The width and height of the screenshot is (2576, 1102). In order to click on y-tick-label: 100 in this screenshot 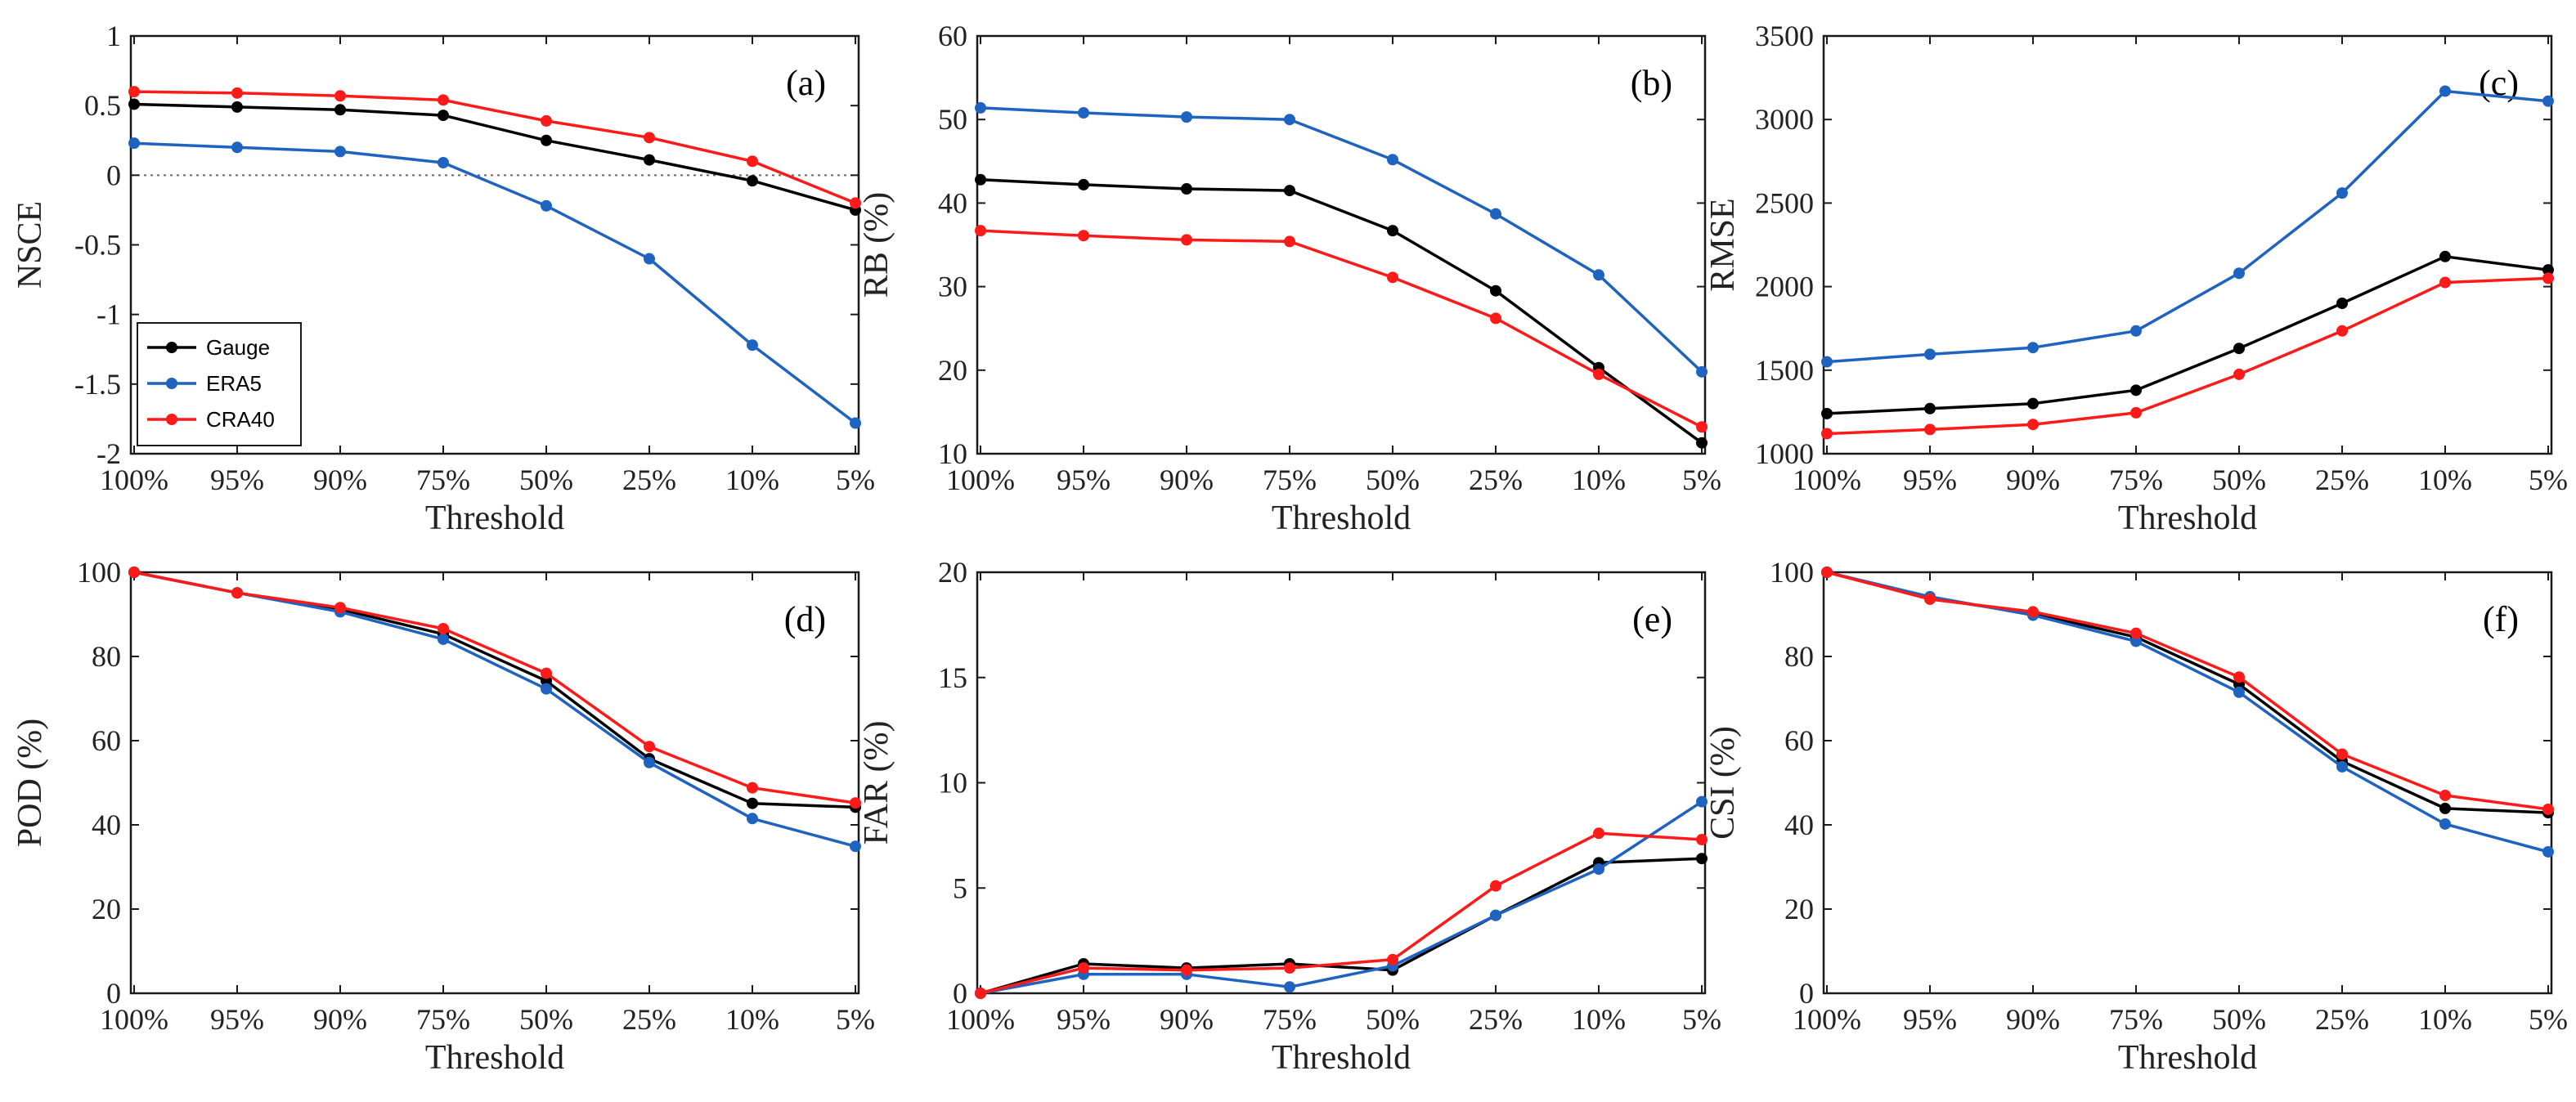, I will do `click(99, 572)`.